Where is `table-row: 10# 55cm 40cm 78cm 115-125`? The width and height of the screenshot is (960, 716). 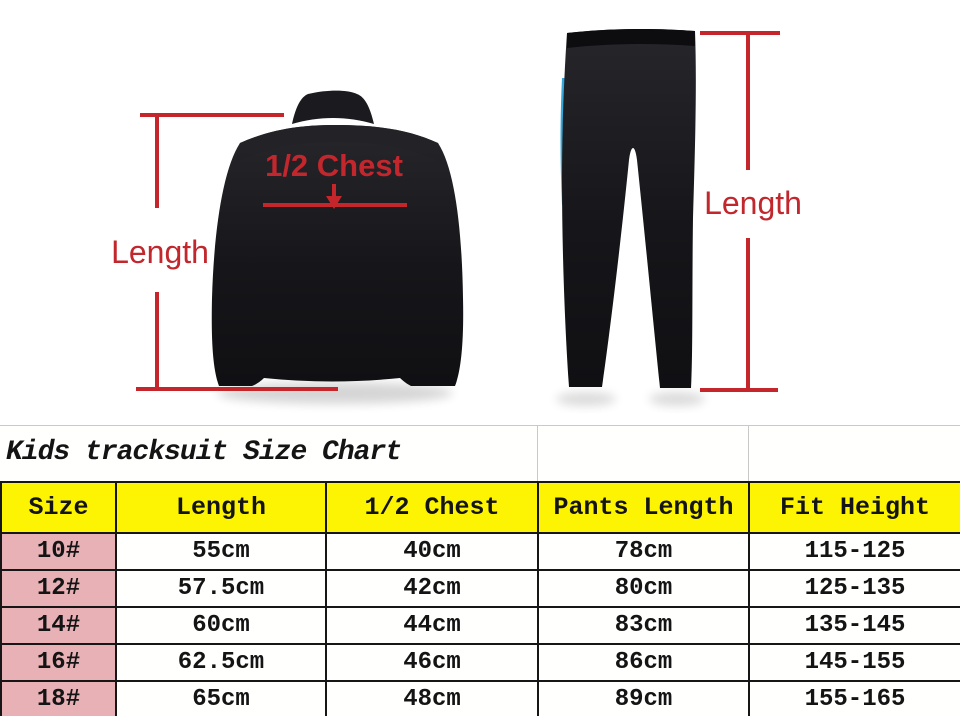
table-row: 10# 55cm 40cm 78cm 115-125 is located at coordinates (480, 551).